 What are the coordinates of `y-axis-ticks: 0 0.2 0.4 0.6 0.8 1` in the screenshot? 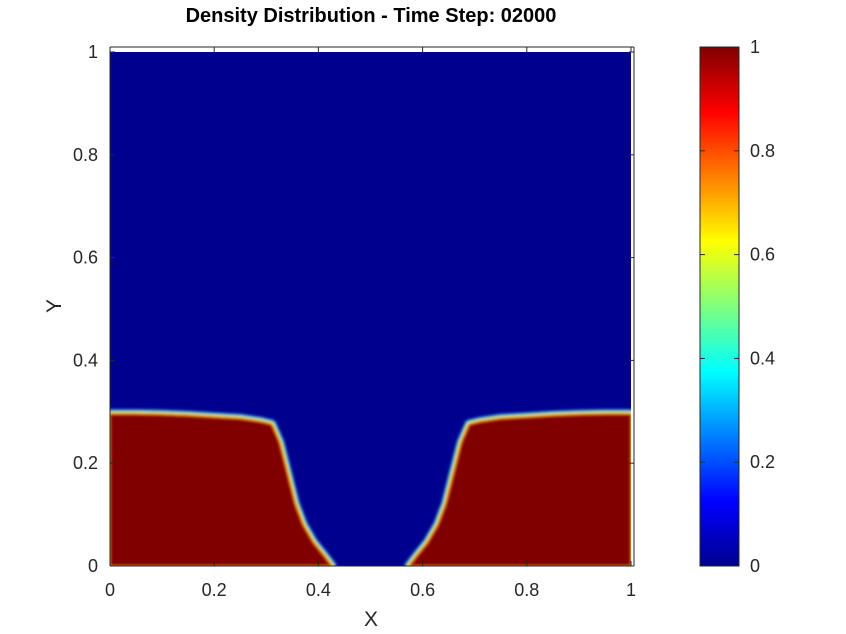 It's located at (85, 309).